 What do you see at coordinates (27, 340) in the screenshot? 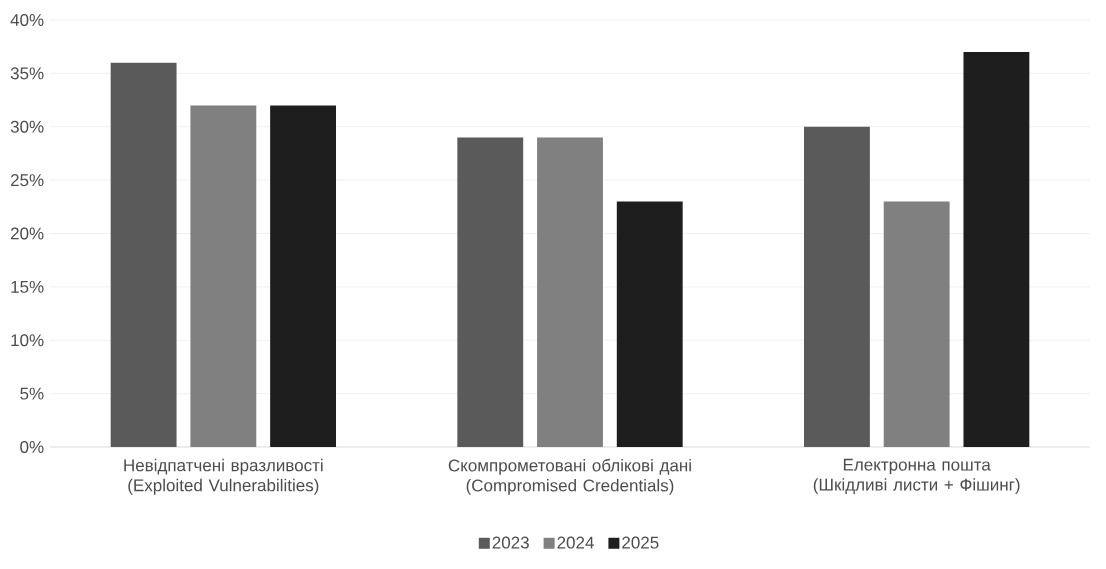
I see `y-tick-label: 10%` at bounding box center [27, 340].